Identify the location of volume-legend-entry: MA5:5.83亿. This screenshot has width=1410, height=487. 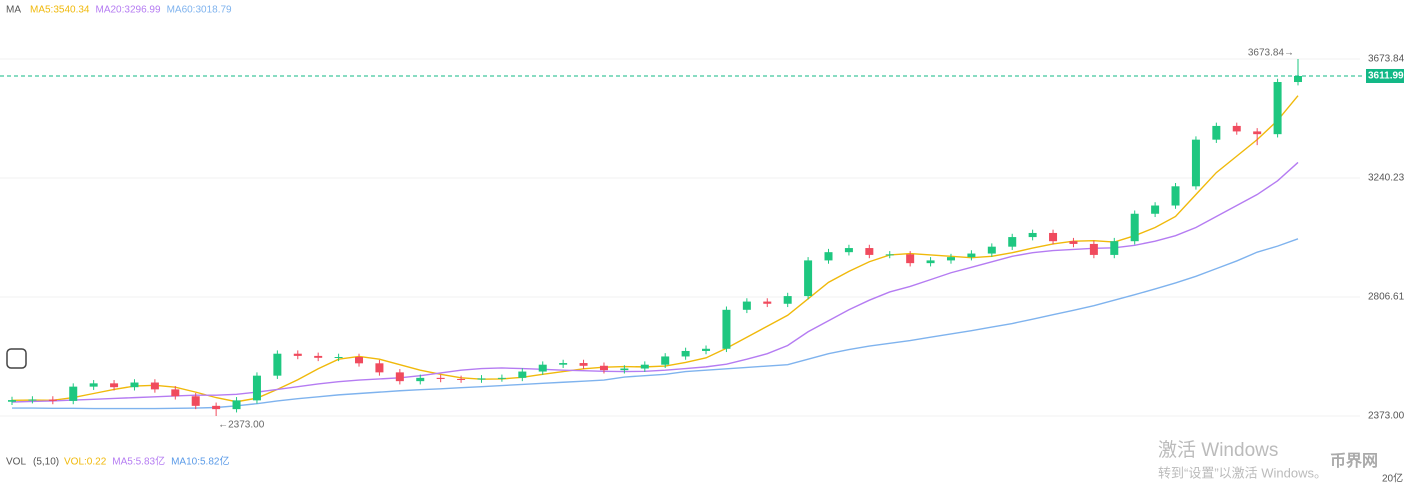
(138, 461).